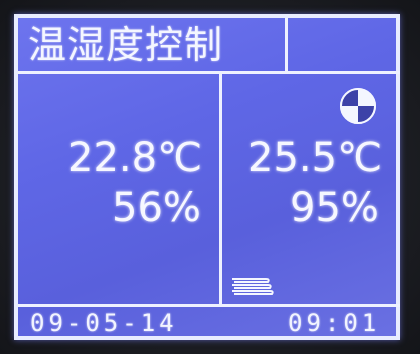 This screenshot has height=354, width=420. Describe the element at coordinates (126, 45) in the screenshot. I see `screen-title: 温湿度控制` at that location.